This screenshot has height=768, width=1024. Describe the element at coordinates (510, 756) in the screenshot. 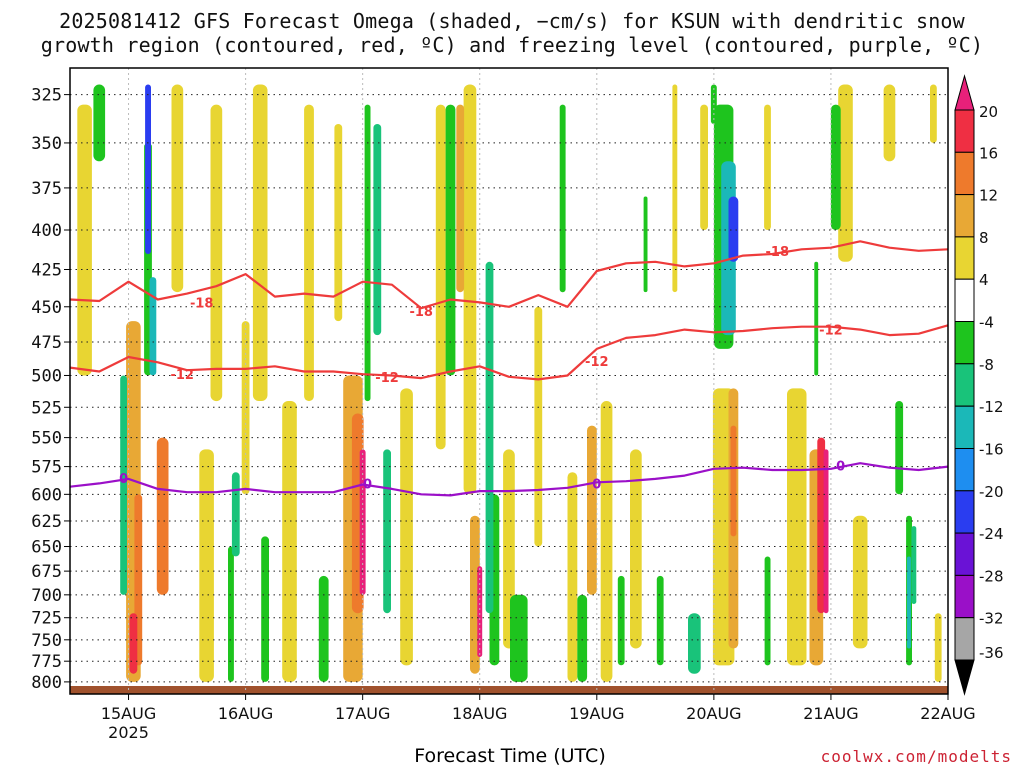

I see `x-axis-label: Forecast Time (UTC)` at that location.